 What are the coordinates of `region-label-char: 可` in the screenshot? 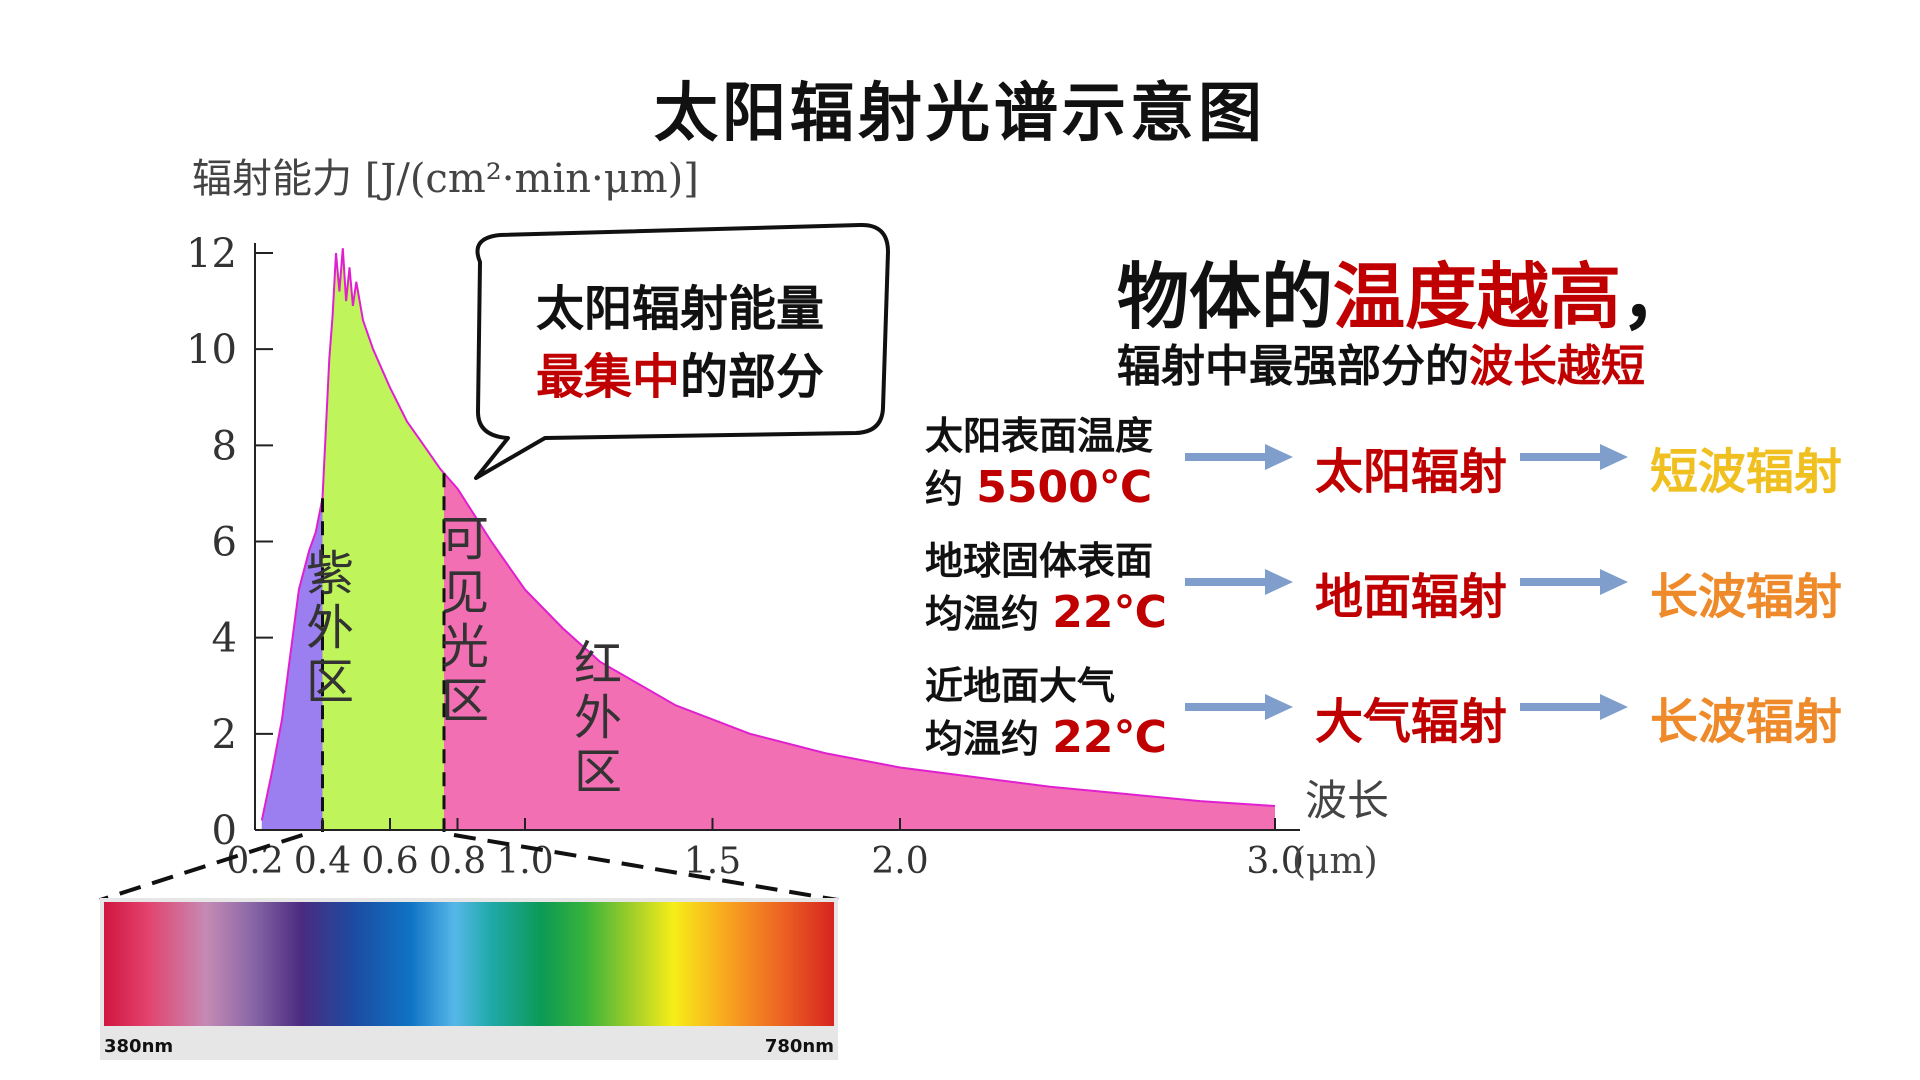 It's located at (465, 539).